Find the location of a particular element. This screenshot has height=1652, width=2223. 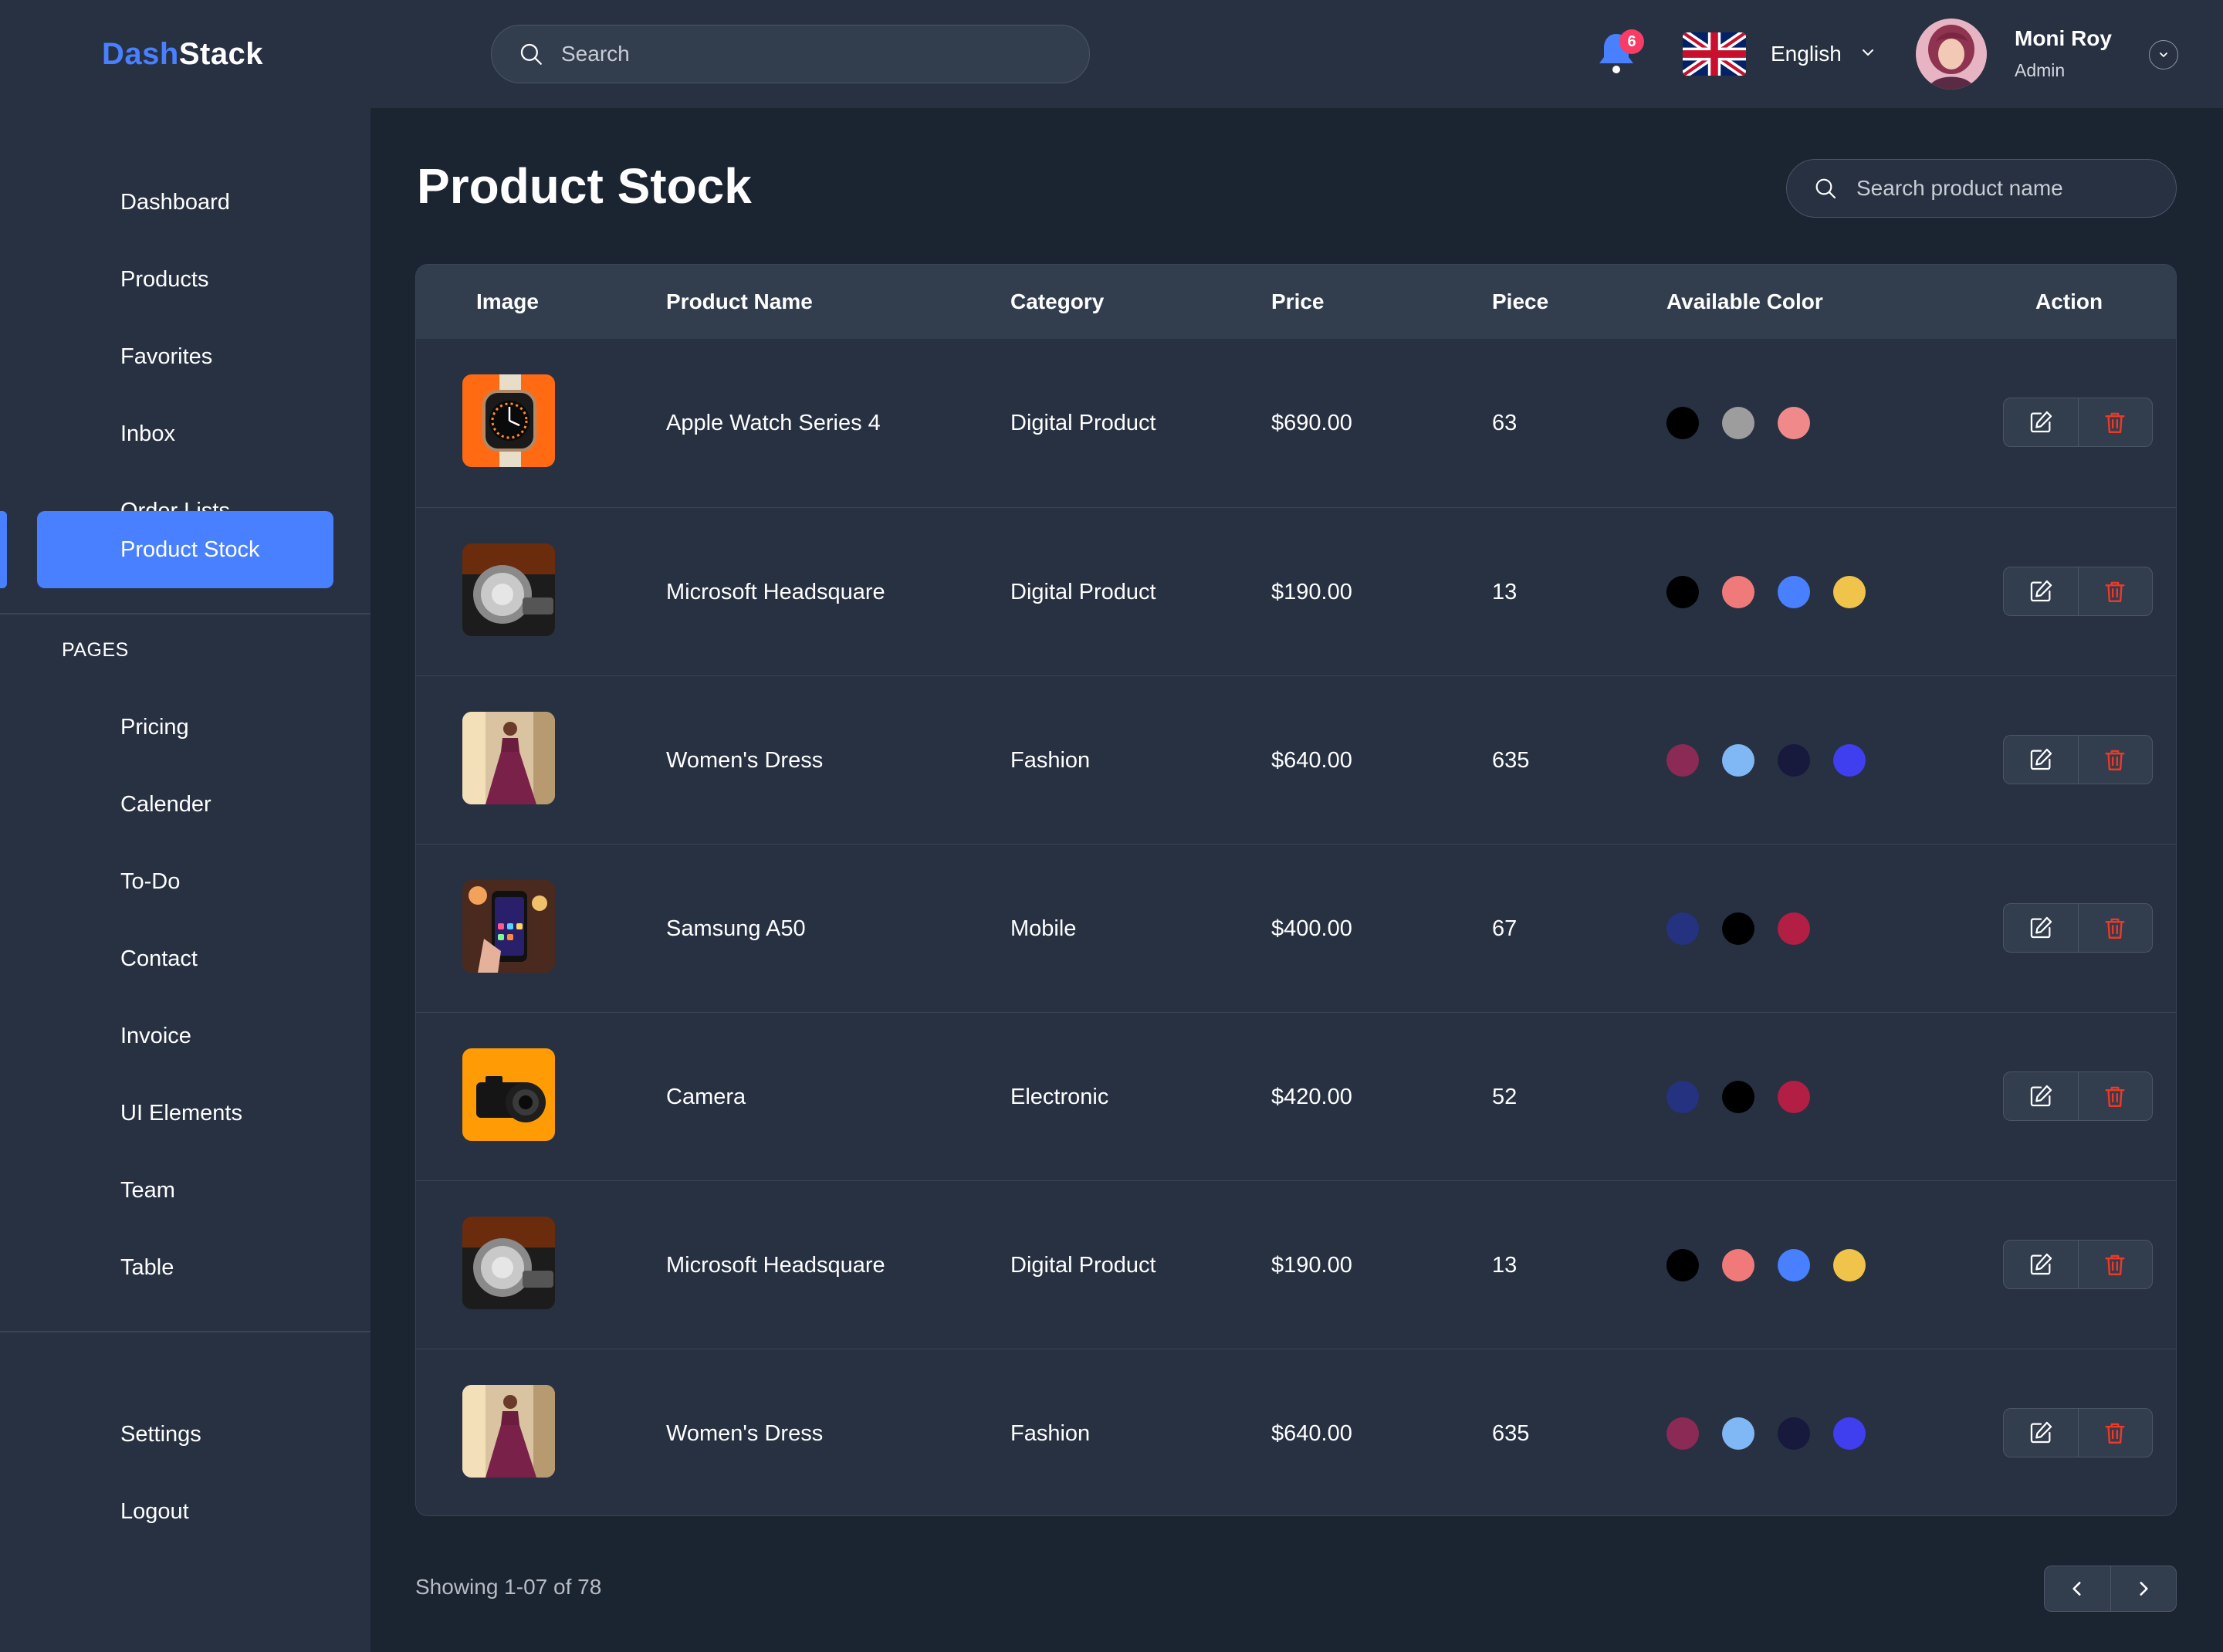

sidebar-item-inbox: Inbox is located at coordinates (147, 433).